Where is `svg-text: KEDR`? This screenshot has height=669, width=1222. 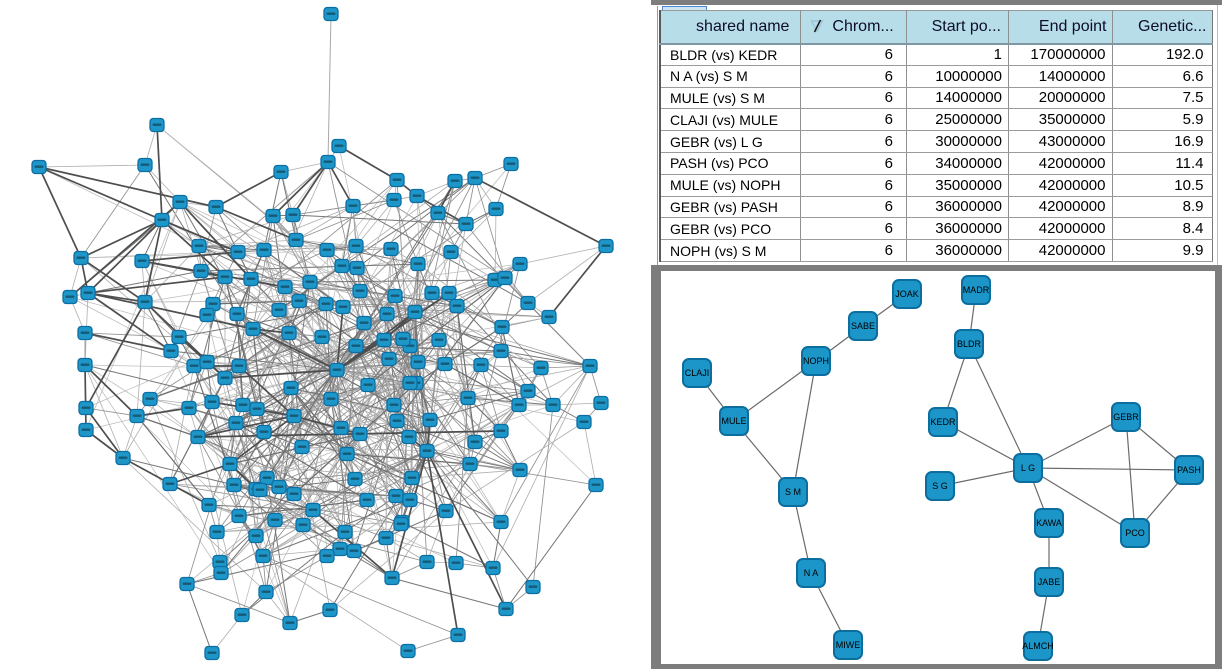 svg-text: KEDR is located at coordinates (943, 422).